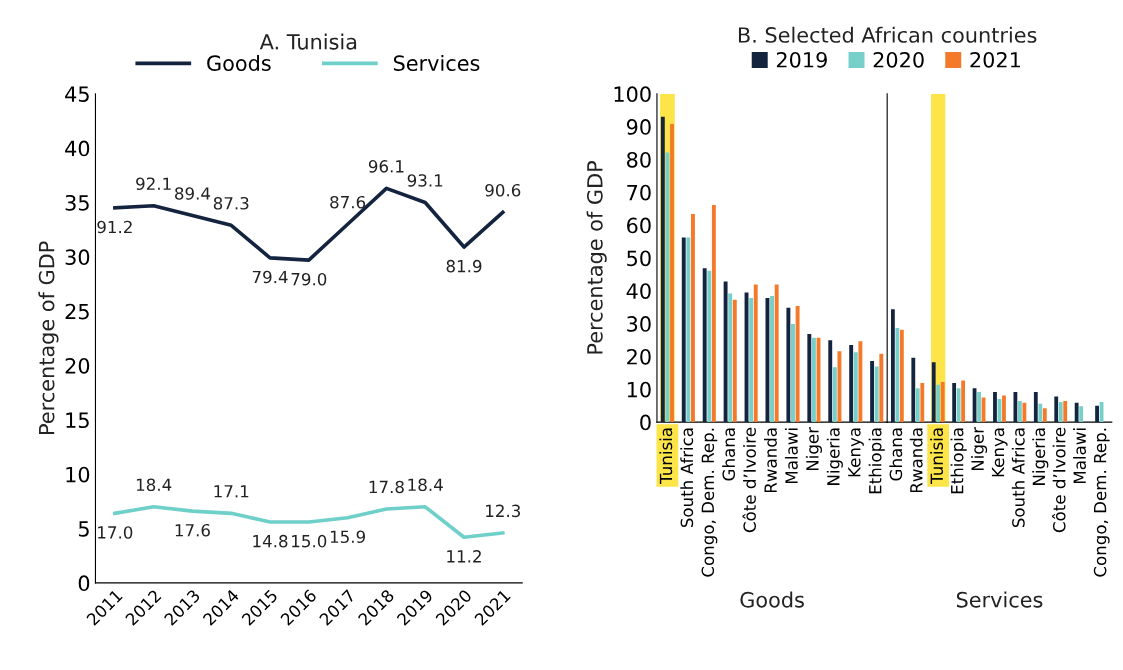 Image resolution: width=1123 pixels, height=670 pixels. What do you see at coordinates (309, 279) in the screenshot?
I see `annotation: 79.0` at bounding box center [309, 279].